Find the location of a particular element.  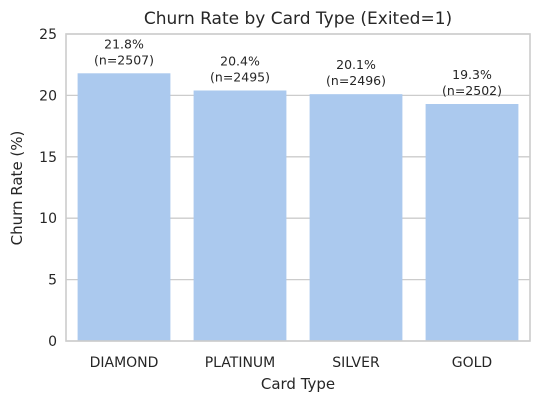

bar-gold is located at coordinates (472, 222).